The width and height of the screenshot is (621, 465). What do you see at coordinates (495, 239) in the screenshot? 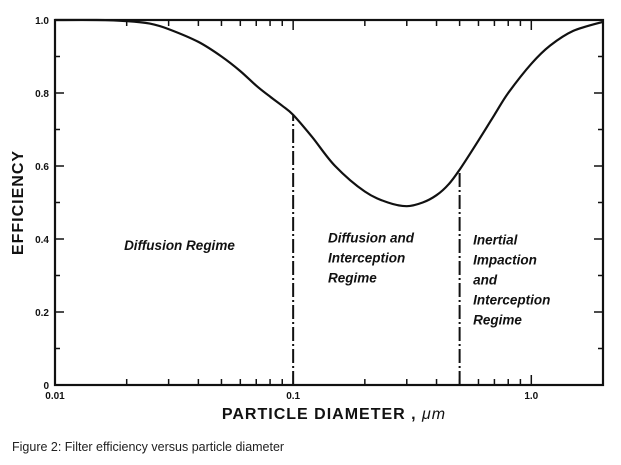
I see `region-label-inertial-impaction: Inertial` at bounding box center [495, 239].